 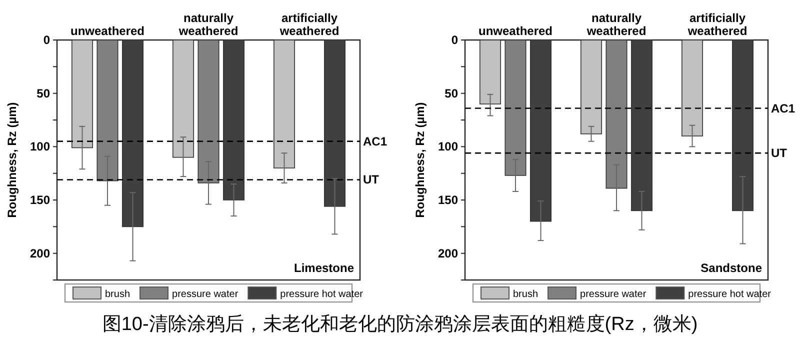 I want to click on annotation: Limestone, so click(x=324, y=268).